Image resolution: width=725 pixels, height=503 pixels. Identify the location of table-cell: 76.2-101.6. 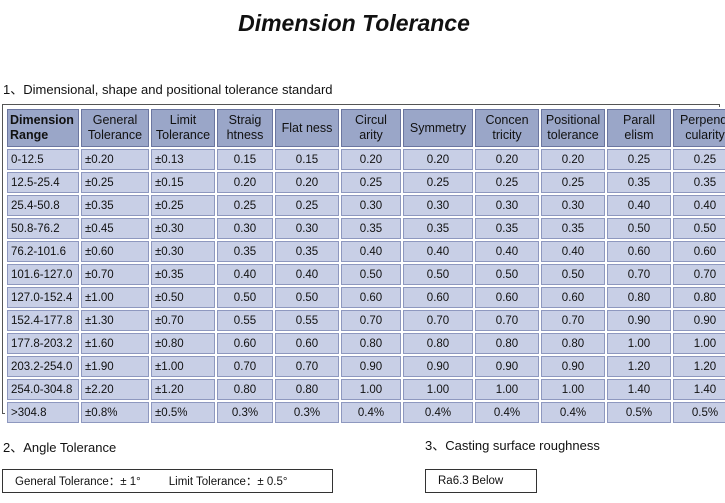
(43, 251).